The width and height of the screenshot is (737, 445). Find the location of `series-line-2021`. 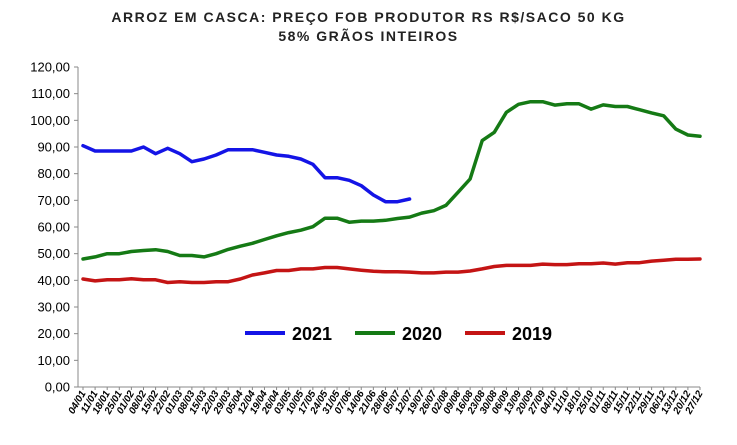

series-line-2021 is located at coordinates (246, 173).